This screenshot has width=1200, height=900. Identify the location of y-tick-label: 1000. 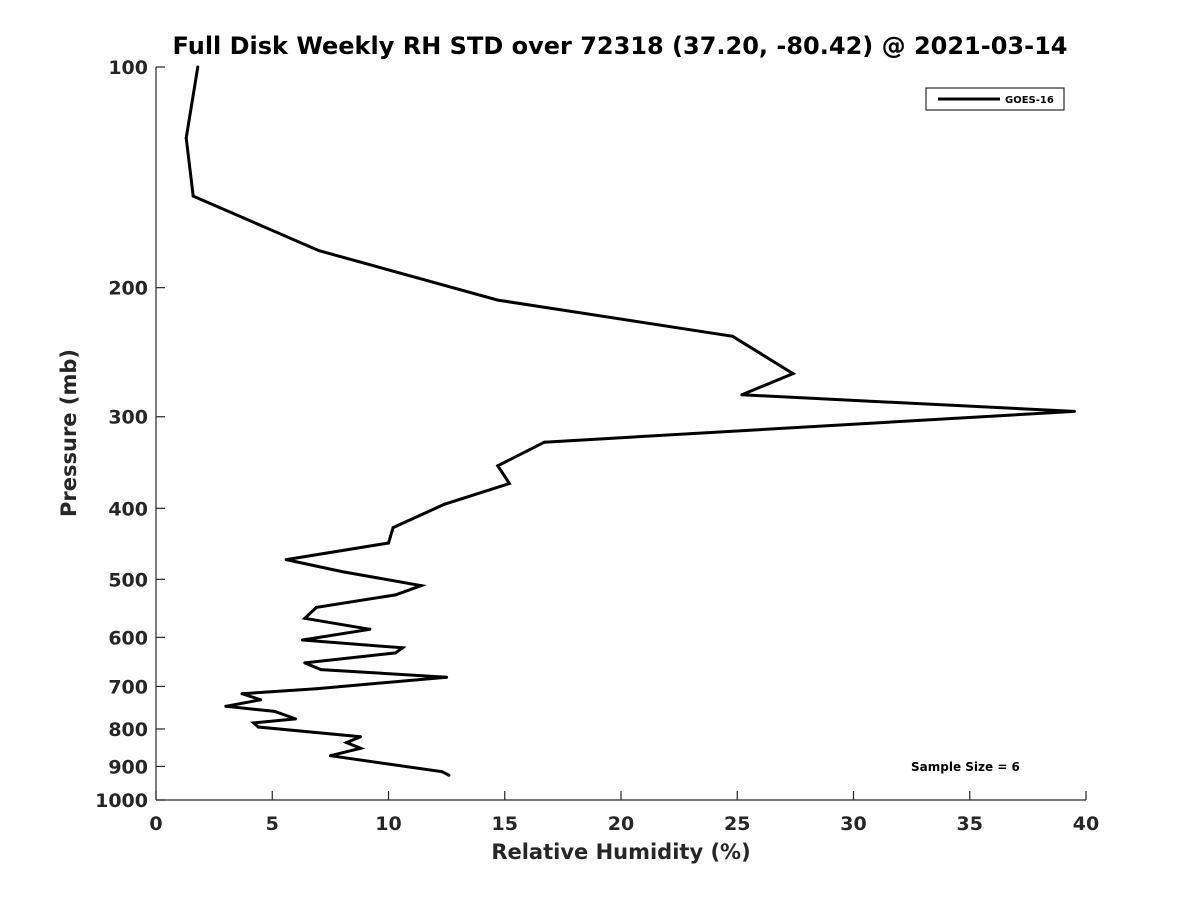
(121, 801).